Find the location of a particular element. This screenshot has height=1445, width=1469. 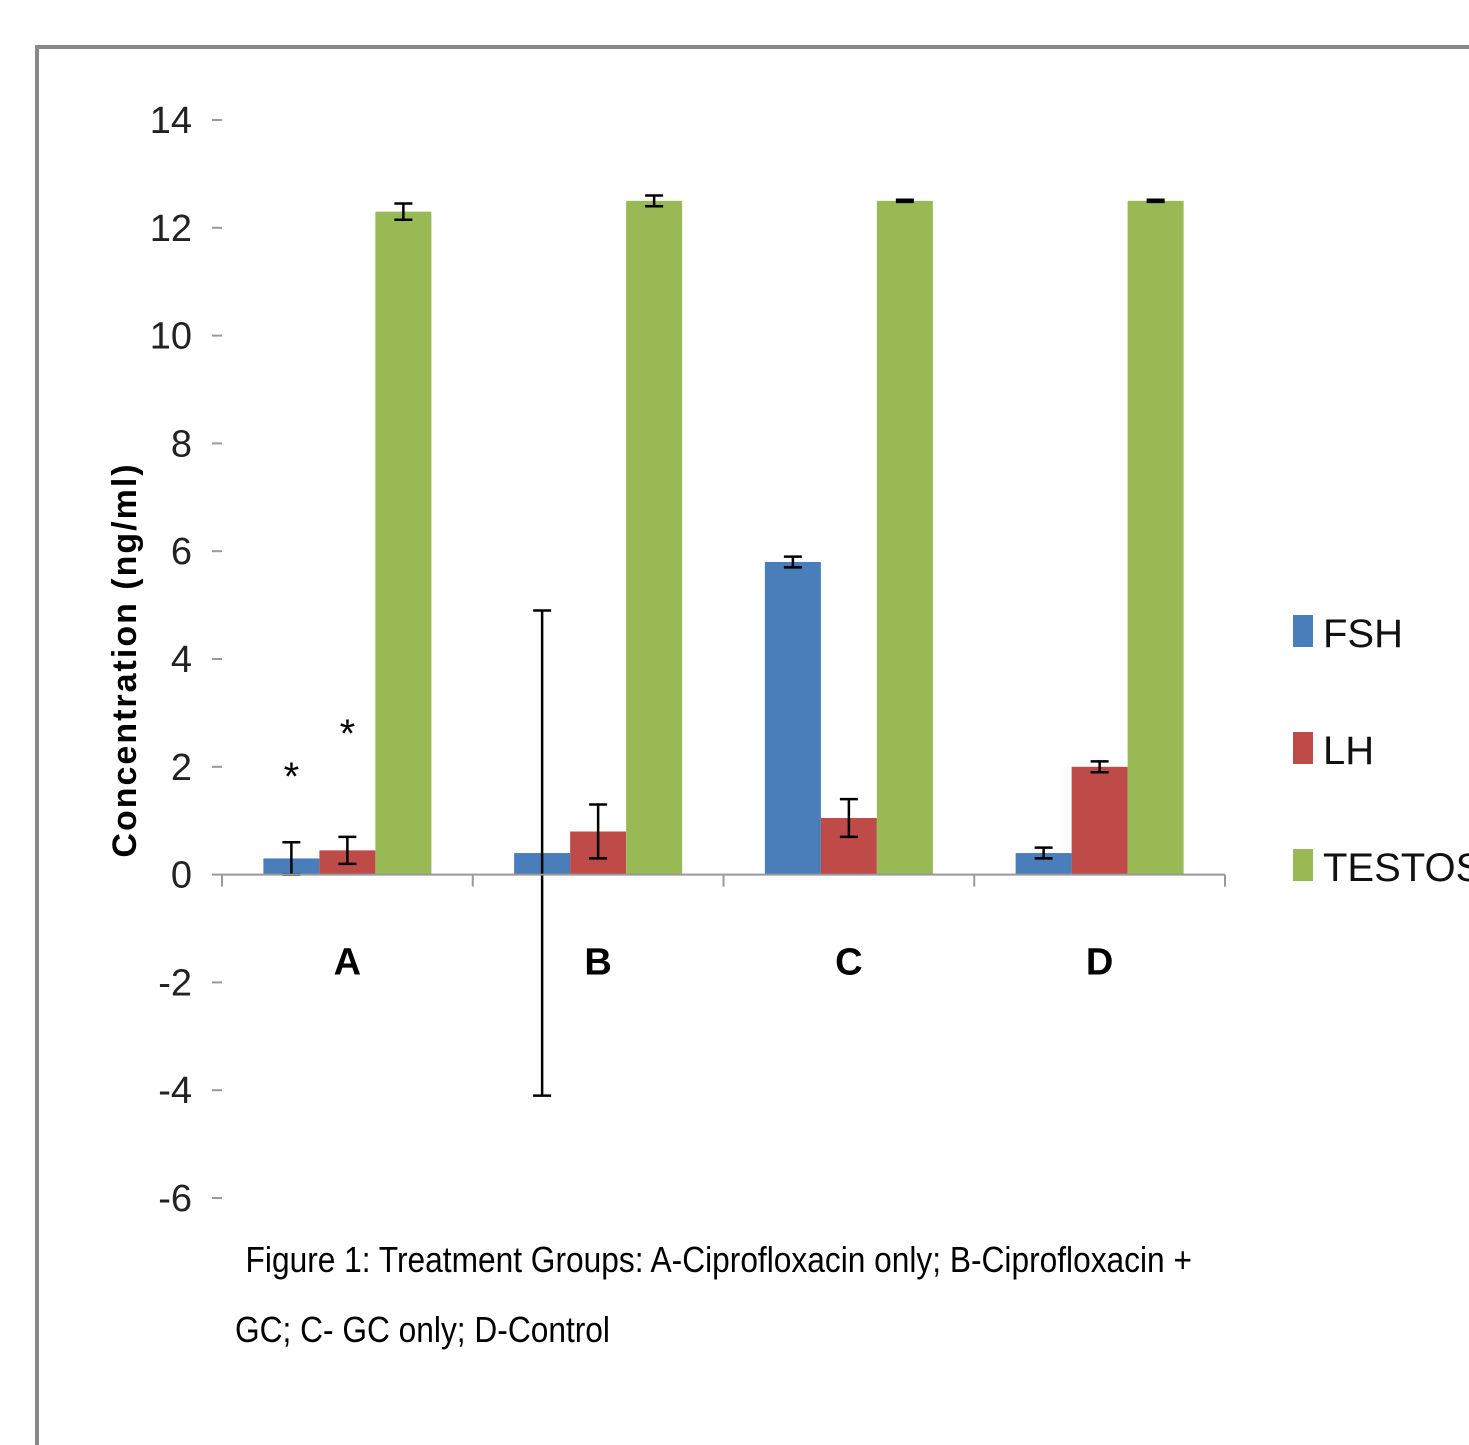

y-tick-label: 8 is located at coordinates (181, 444).